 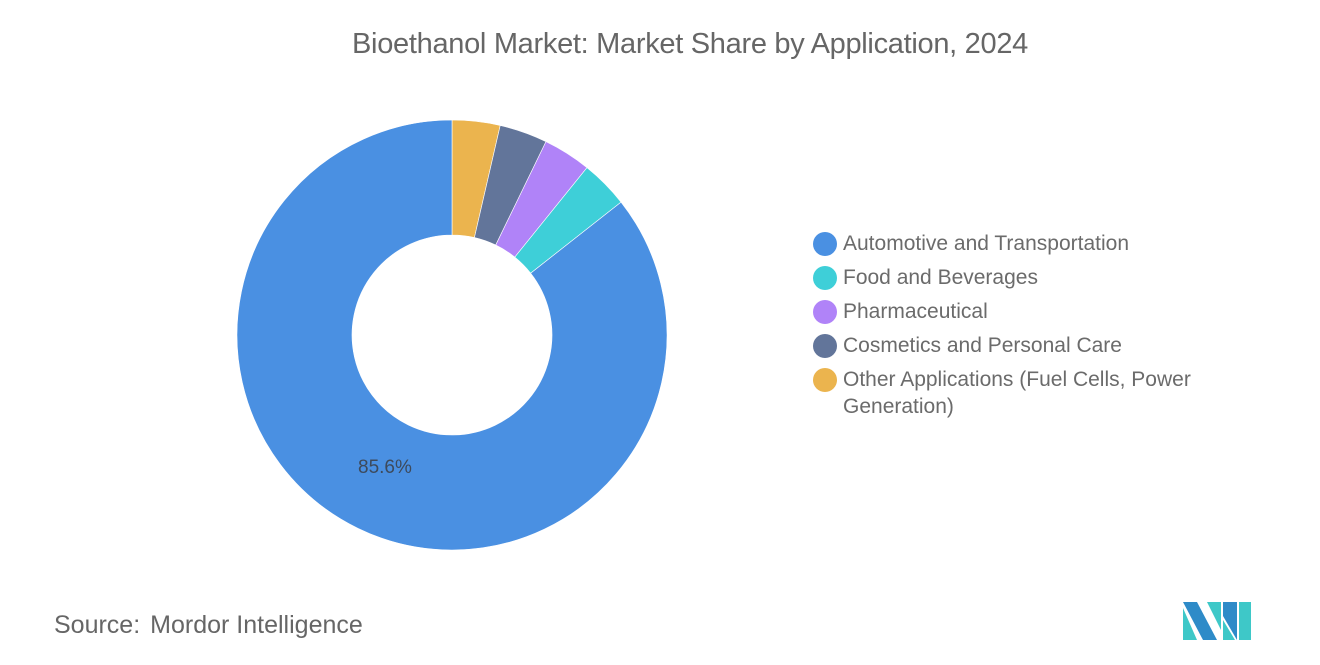 I want to click on legend-label: Automotive and Transportation, so click(x=986, y=243).